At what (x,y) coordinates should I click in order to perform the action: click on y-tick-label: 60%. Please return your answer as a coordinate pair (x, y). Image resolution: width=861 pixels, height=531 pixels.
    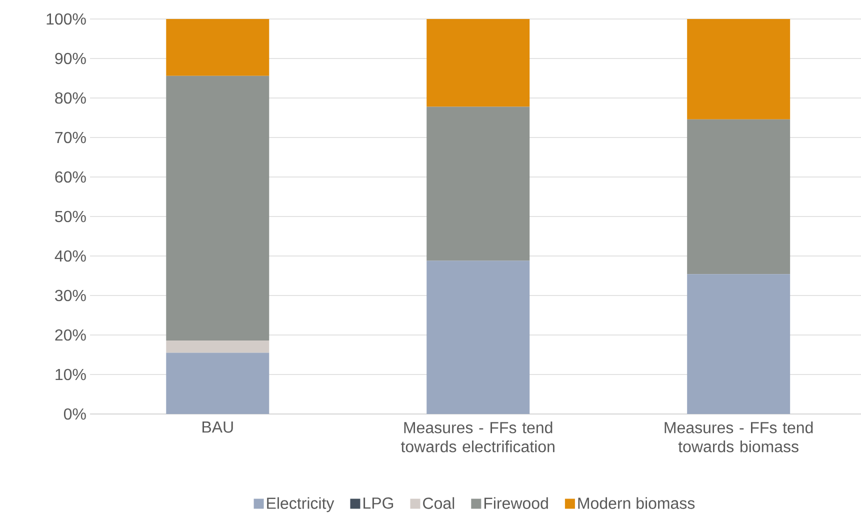
    Looking at the image, I should click on (70, 177).